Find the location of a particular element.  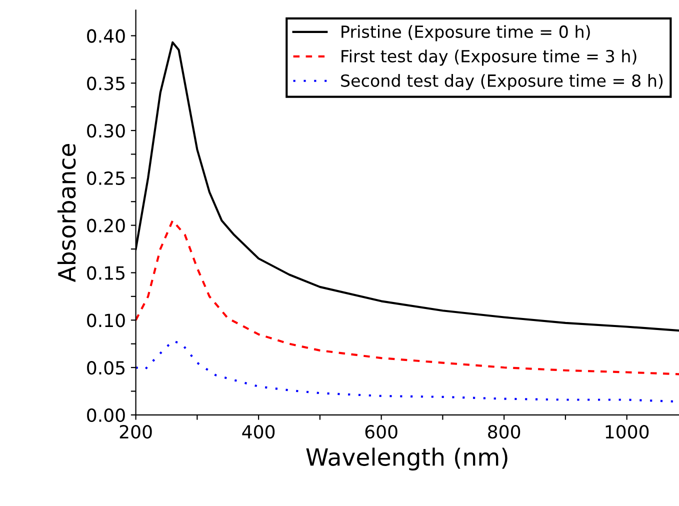

y-tick-label: 0.15 is located at coordinates (105, 273).